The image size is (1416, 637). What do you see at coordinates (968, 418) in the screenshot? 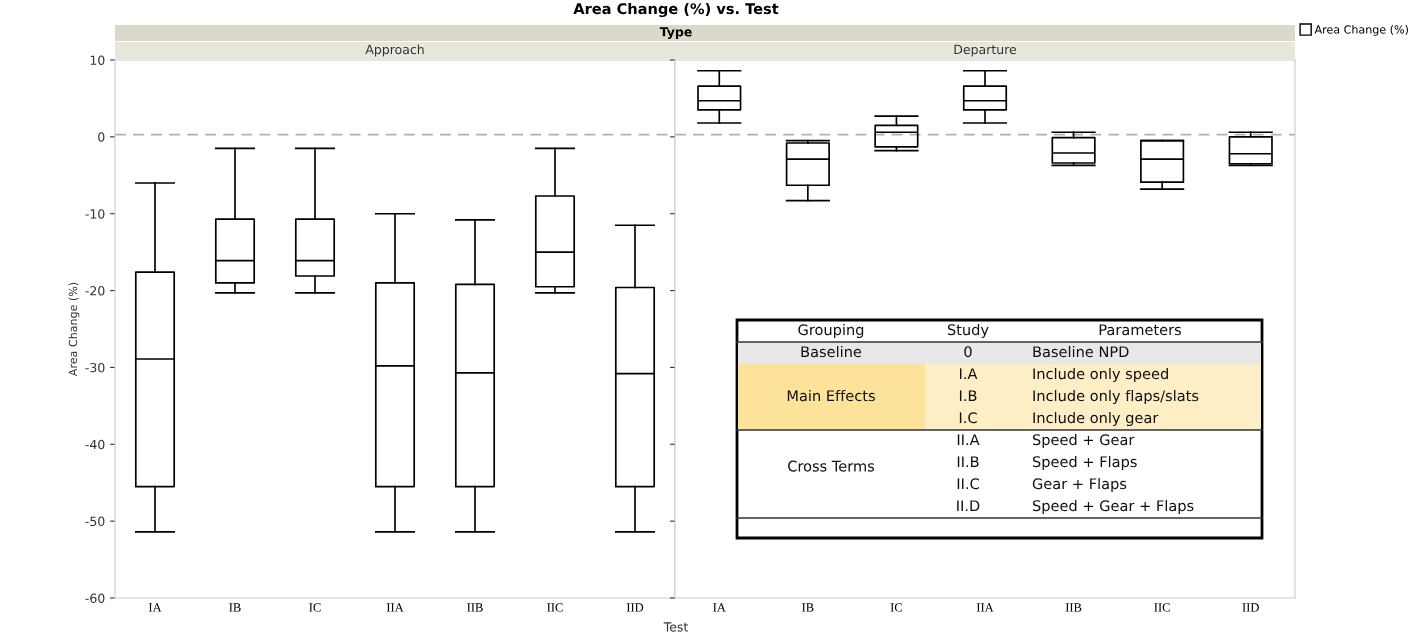
I see `annotation: I.C` at bounding box center [968, 418].